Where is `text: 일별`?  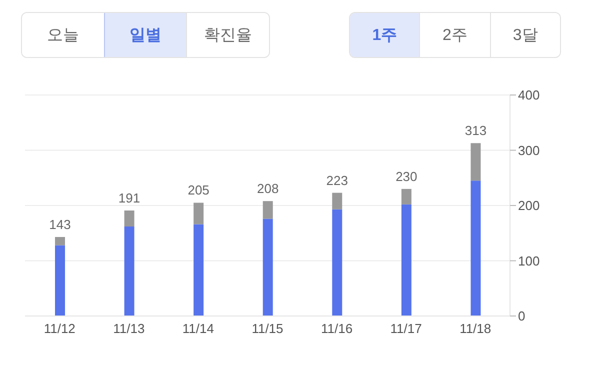 text: 일별 is located at coordinates (145, 35).